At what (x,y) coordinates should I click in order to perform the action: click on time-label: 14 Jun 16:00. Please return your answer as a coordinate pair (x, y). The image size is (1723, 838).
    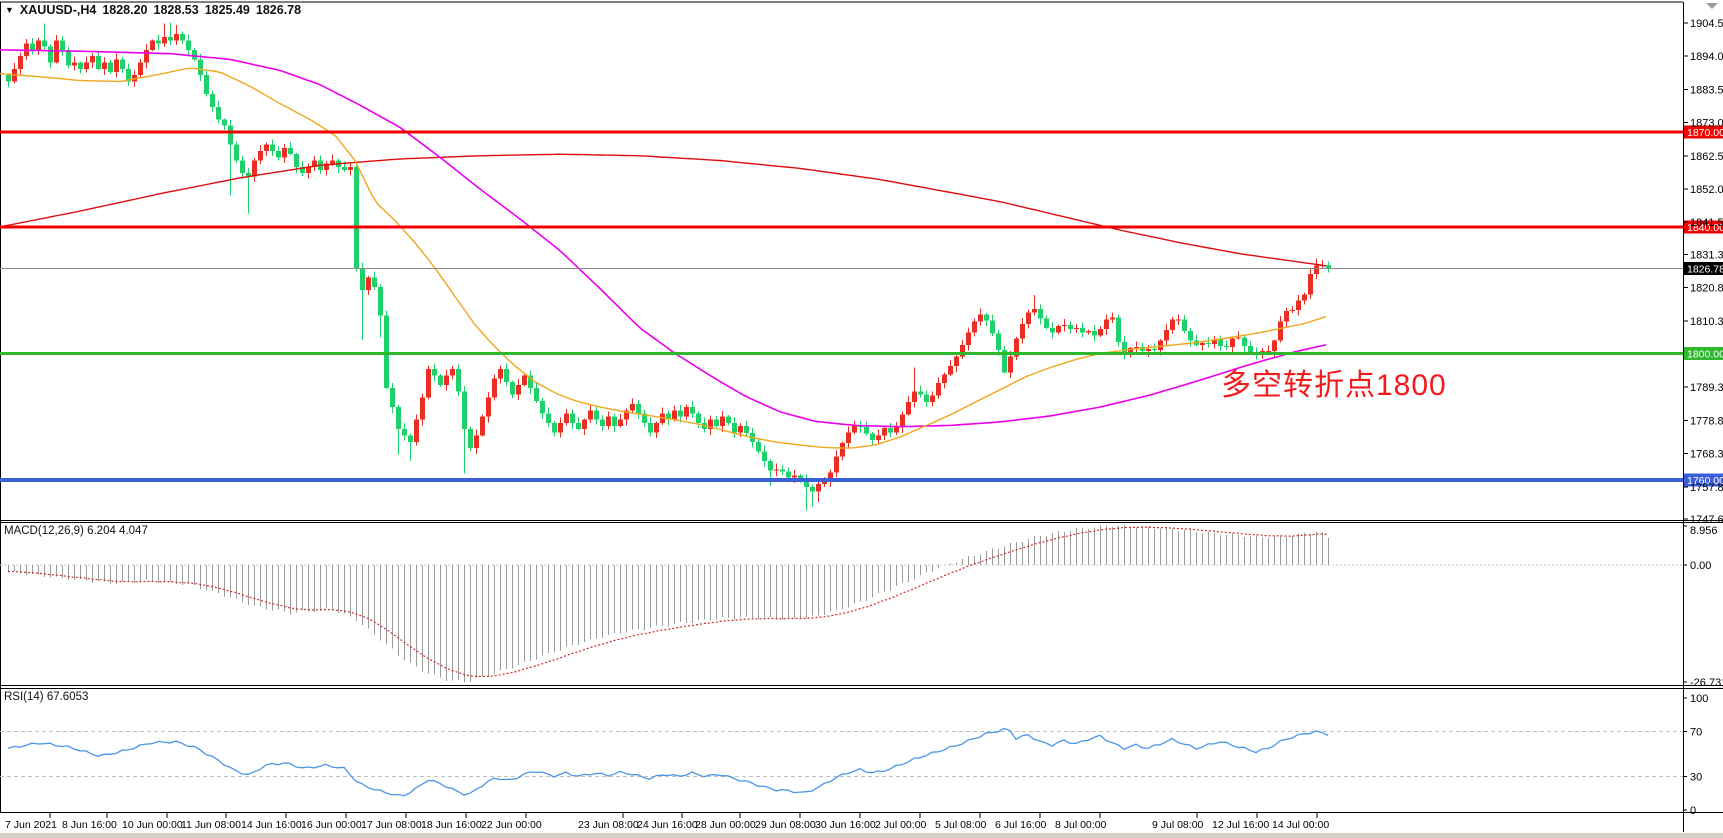
    Looking at the image, I should click on (271, 825).